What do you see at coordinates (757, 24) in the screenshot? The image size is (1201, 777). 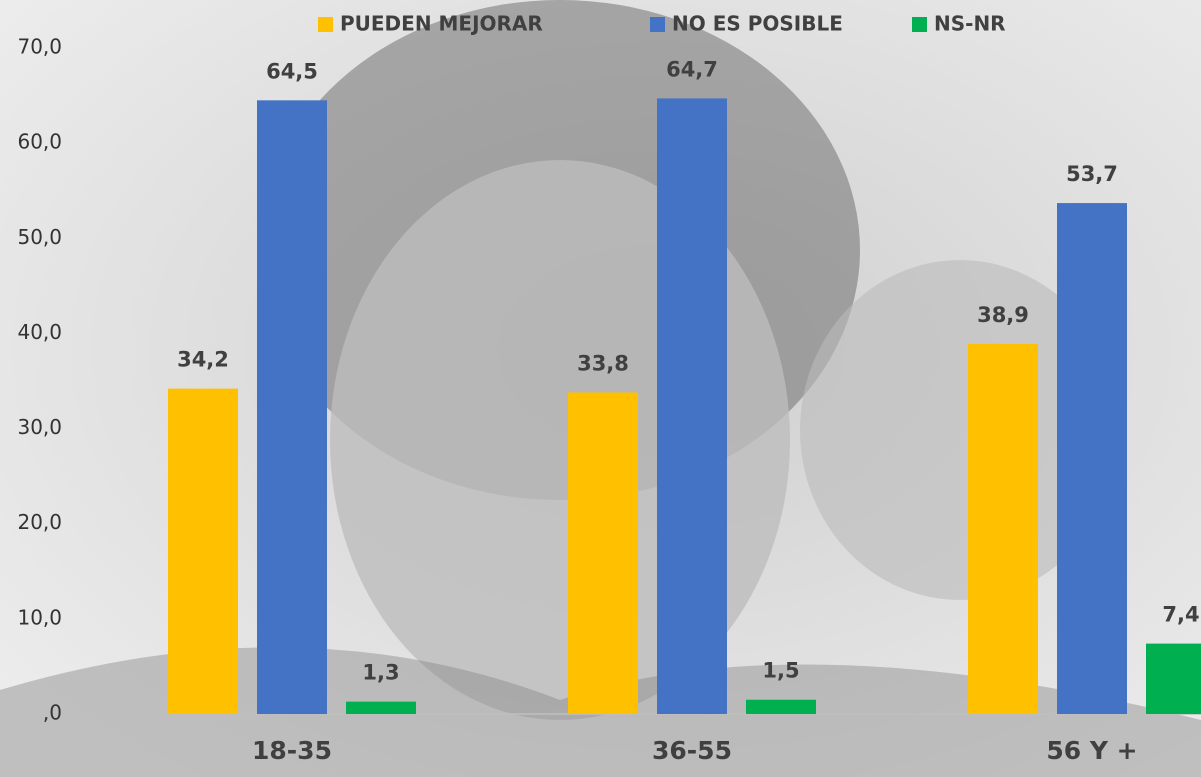 I see `legend-label: NO ES POSIBLE` at bounding box center [757, 24].